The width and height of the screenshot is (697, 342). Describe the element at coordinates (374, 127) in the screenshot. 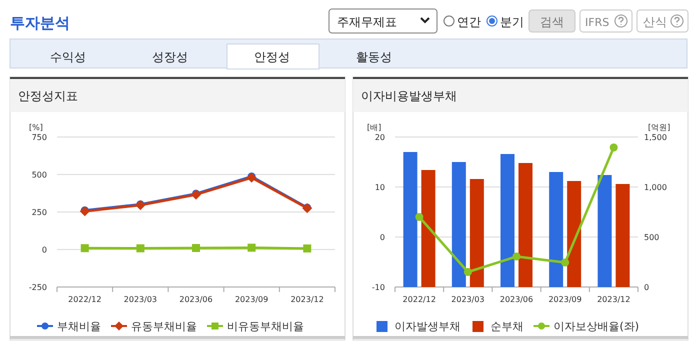

I see `y-axis-title: [배]` at that location.